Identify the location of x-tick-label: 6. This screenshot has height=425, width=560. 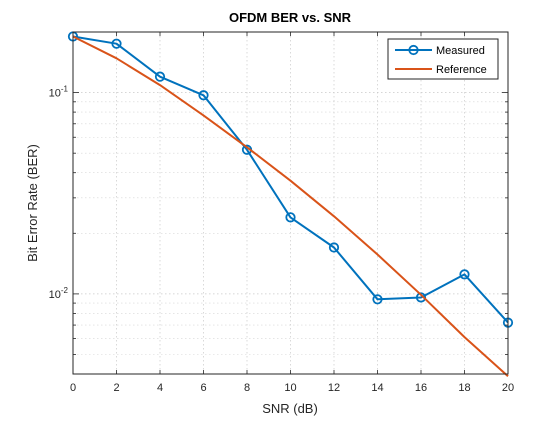
(203, 388).